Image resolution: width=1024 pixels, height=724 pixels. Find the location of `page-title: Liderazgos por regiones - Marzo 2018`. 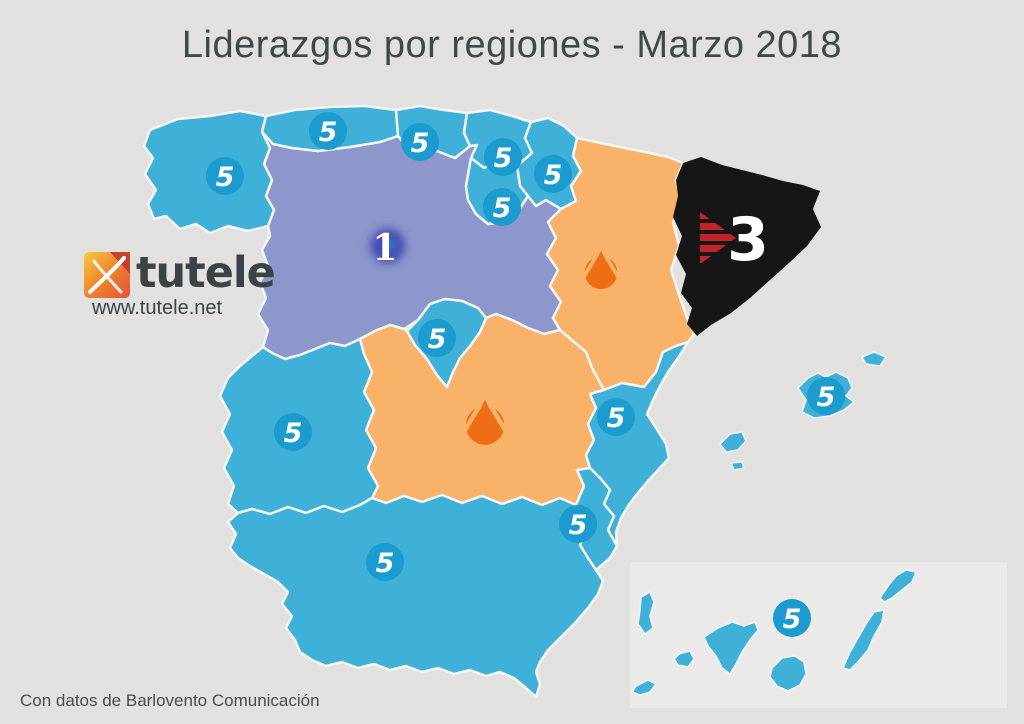

page-title: Liderazgos por regiones - Marzo 2018 is located at coordinates (512, 45).